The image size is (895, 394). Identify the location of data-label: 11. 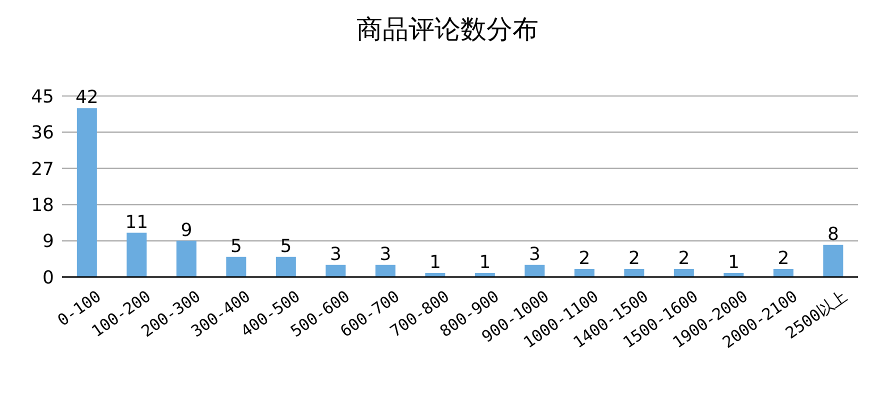
(136, 222).